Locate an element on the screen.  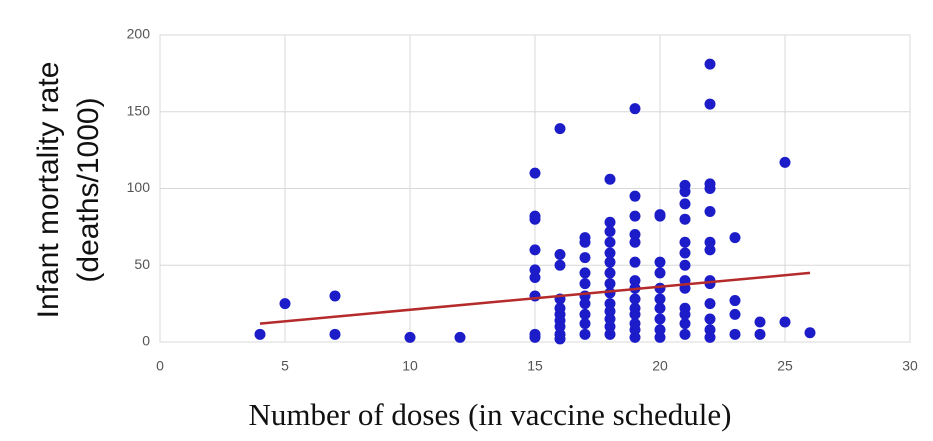
x-tick-label: 10 is located at coordinates (410, 366).